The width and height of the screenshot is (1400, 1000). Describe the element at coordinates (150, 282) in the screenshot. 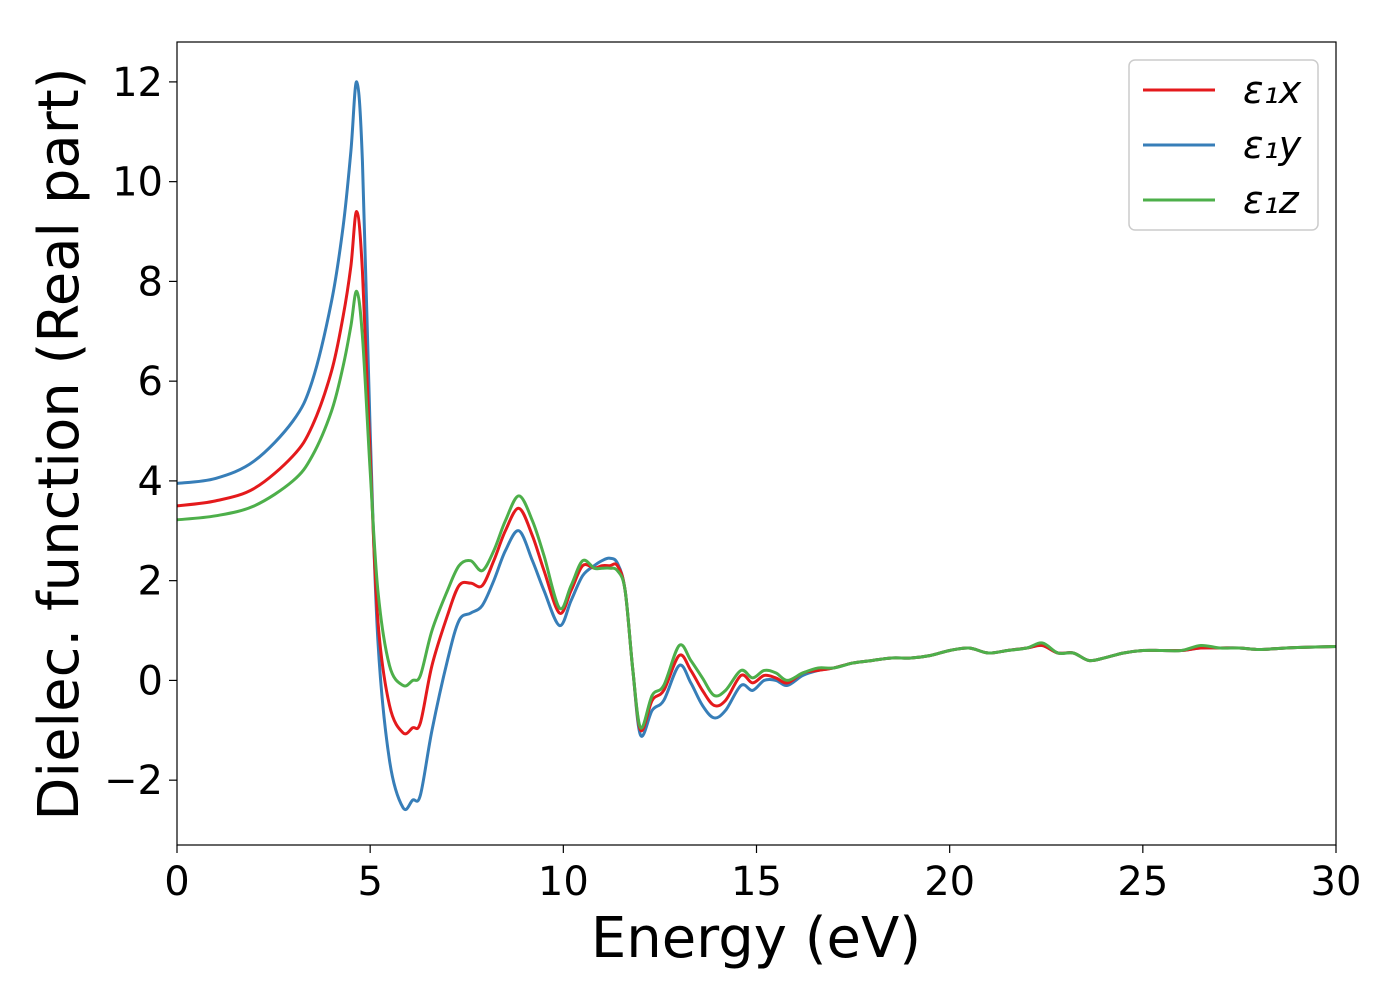

I see `y-tick-label: 8` at that location.